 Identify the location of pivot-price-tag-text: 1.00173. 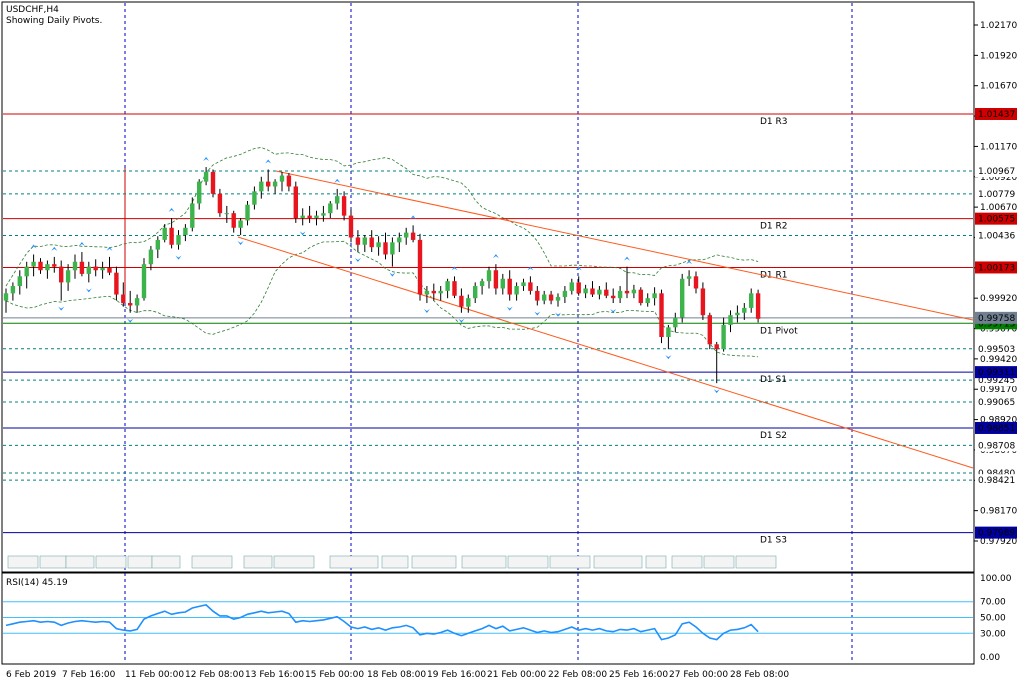
(996, 268).